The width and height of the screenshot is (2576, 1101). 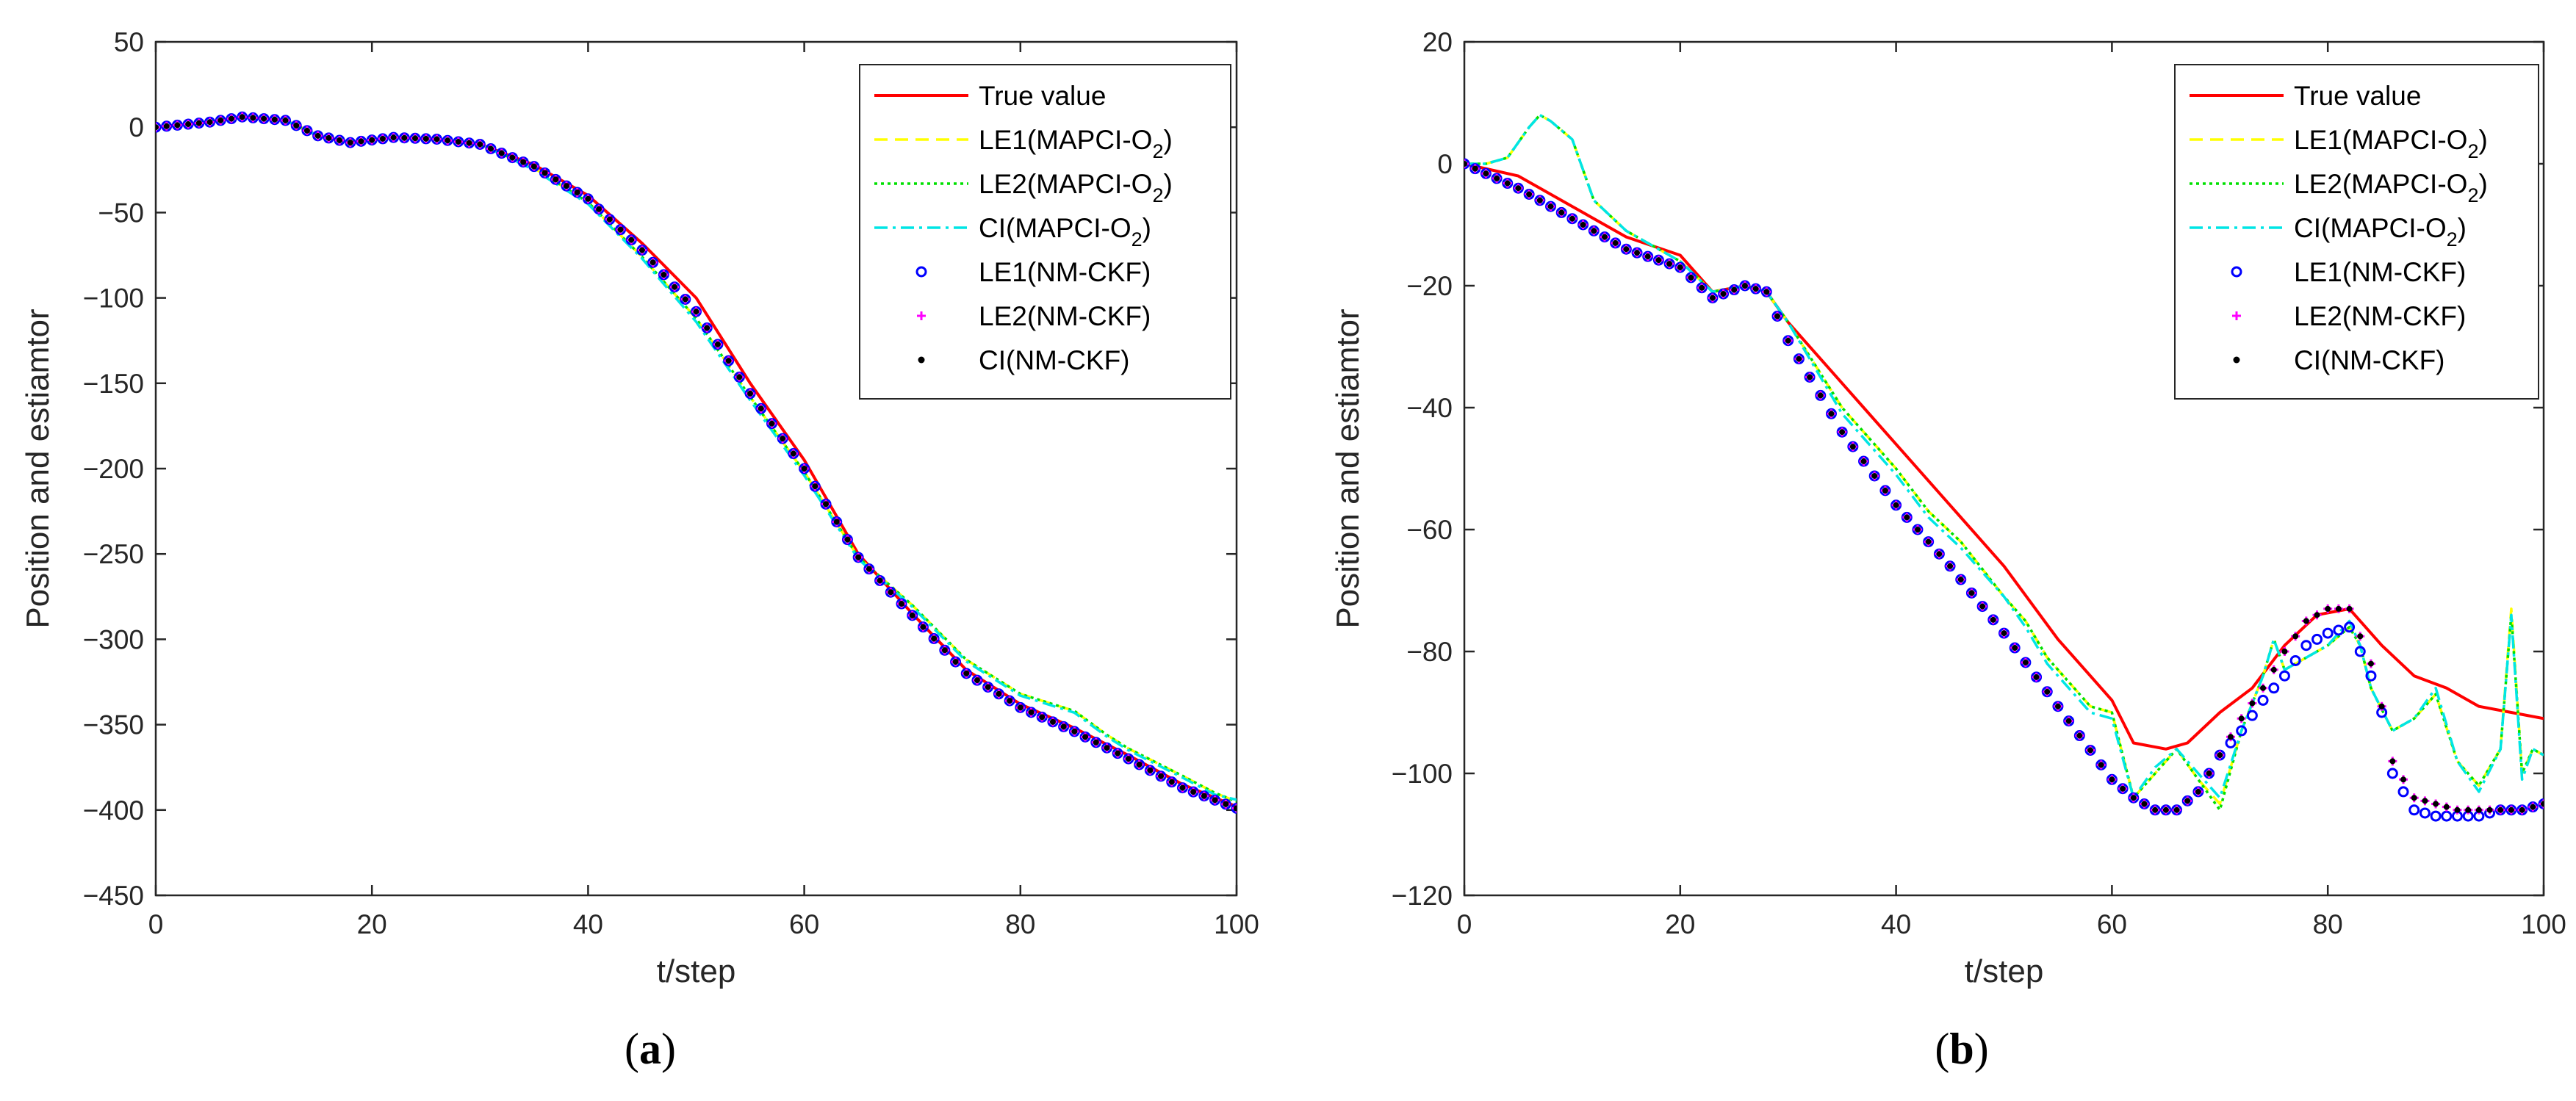 I want to click on y-tick-label: −120, so click(x=1422, y=896).